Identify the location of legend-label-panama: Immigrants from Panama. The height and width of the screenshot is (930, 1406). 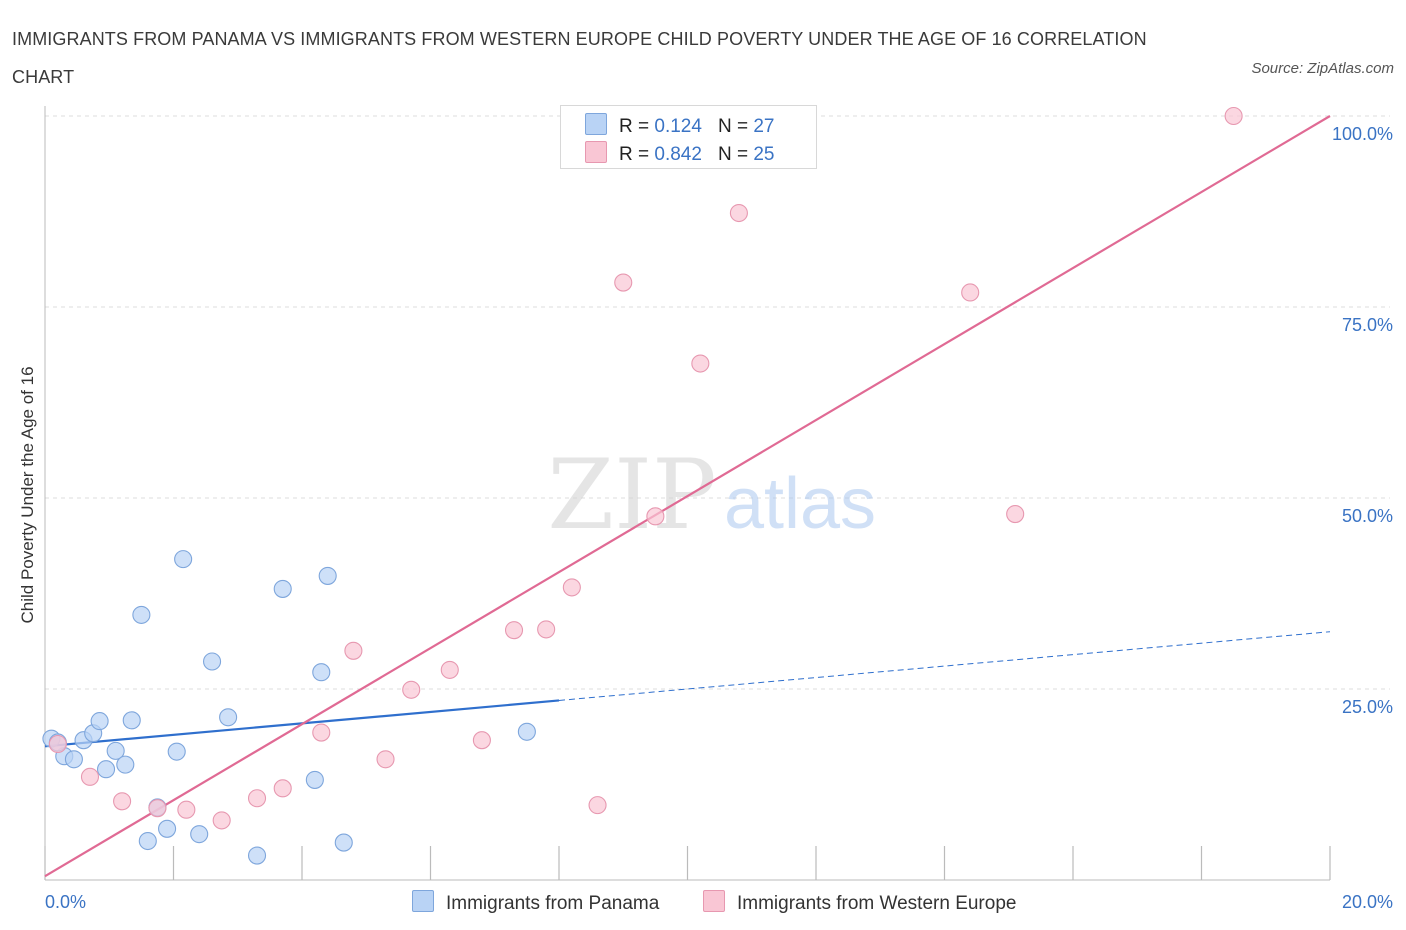
(553, 903).